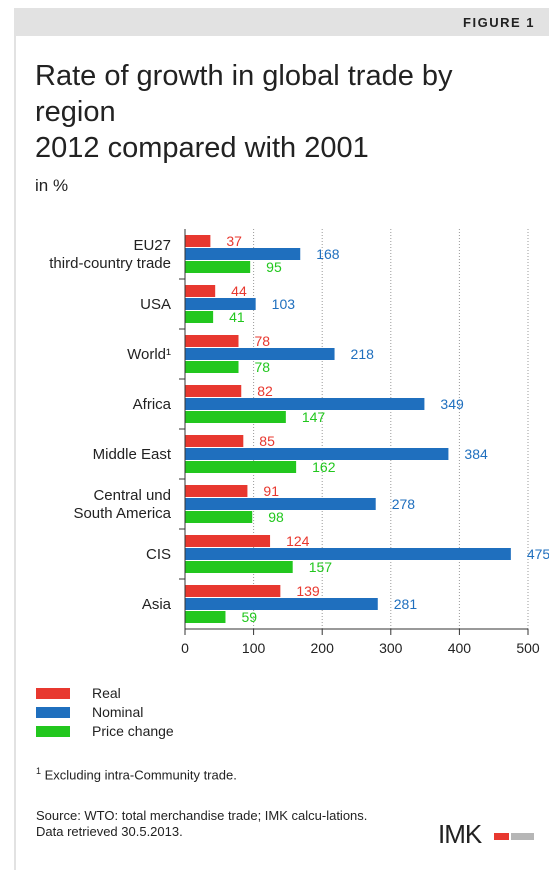 Image resolution: width=549 pixels, height=874 pixels. What do you see at coordinates (404, 504) in the screenshot?
I see `data-label: 278` at bounding box center [404, 504].